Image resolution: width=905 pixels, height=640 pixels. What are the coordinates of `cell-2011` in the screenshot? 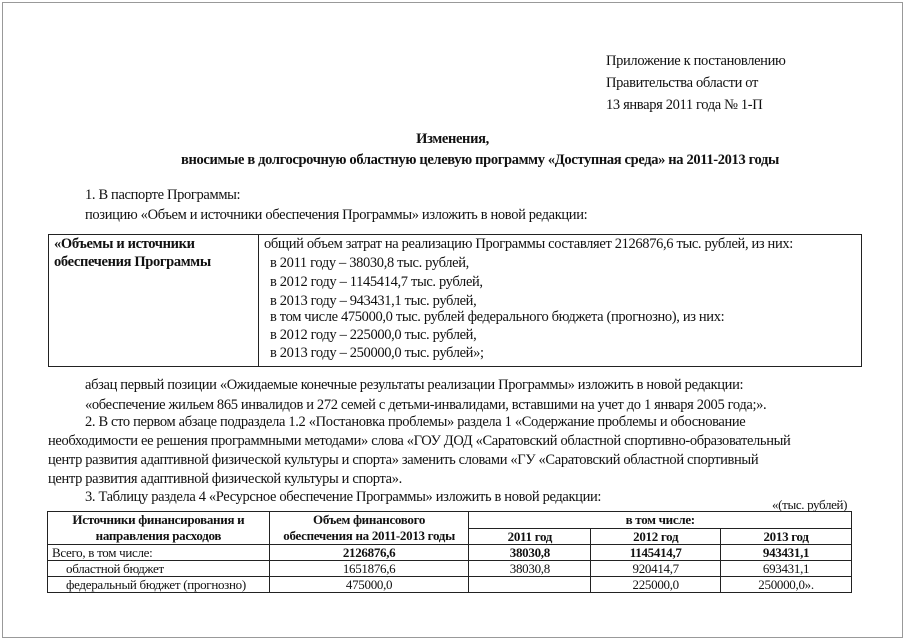 It's located at (530, 584).